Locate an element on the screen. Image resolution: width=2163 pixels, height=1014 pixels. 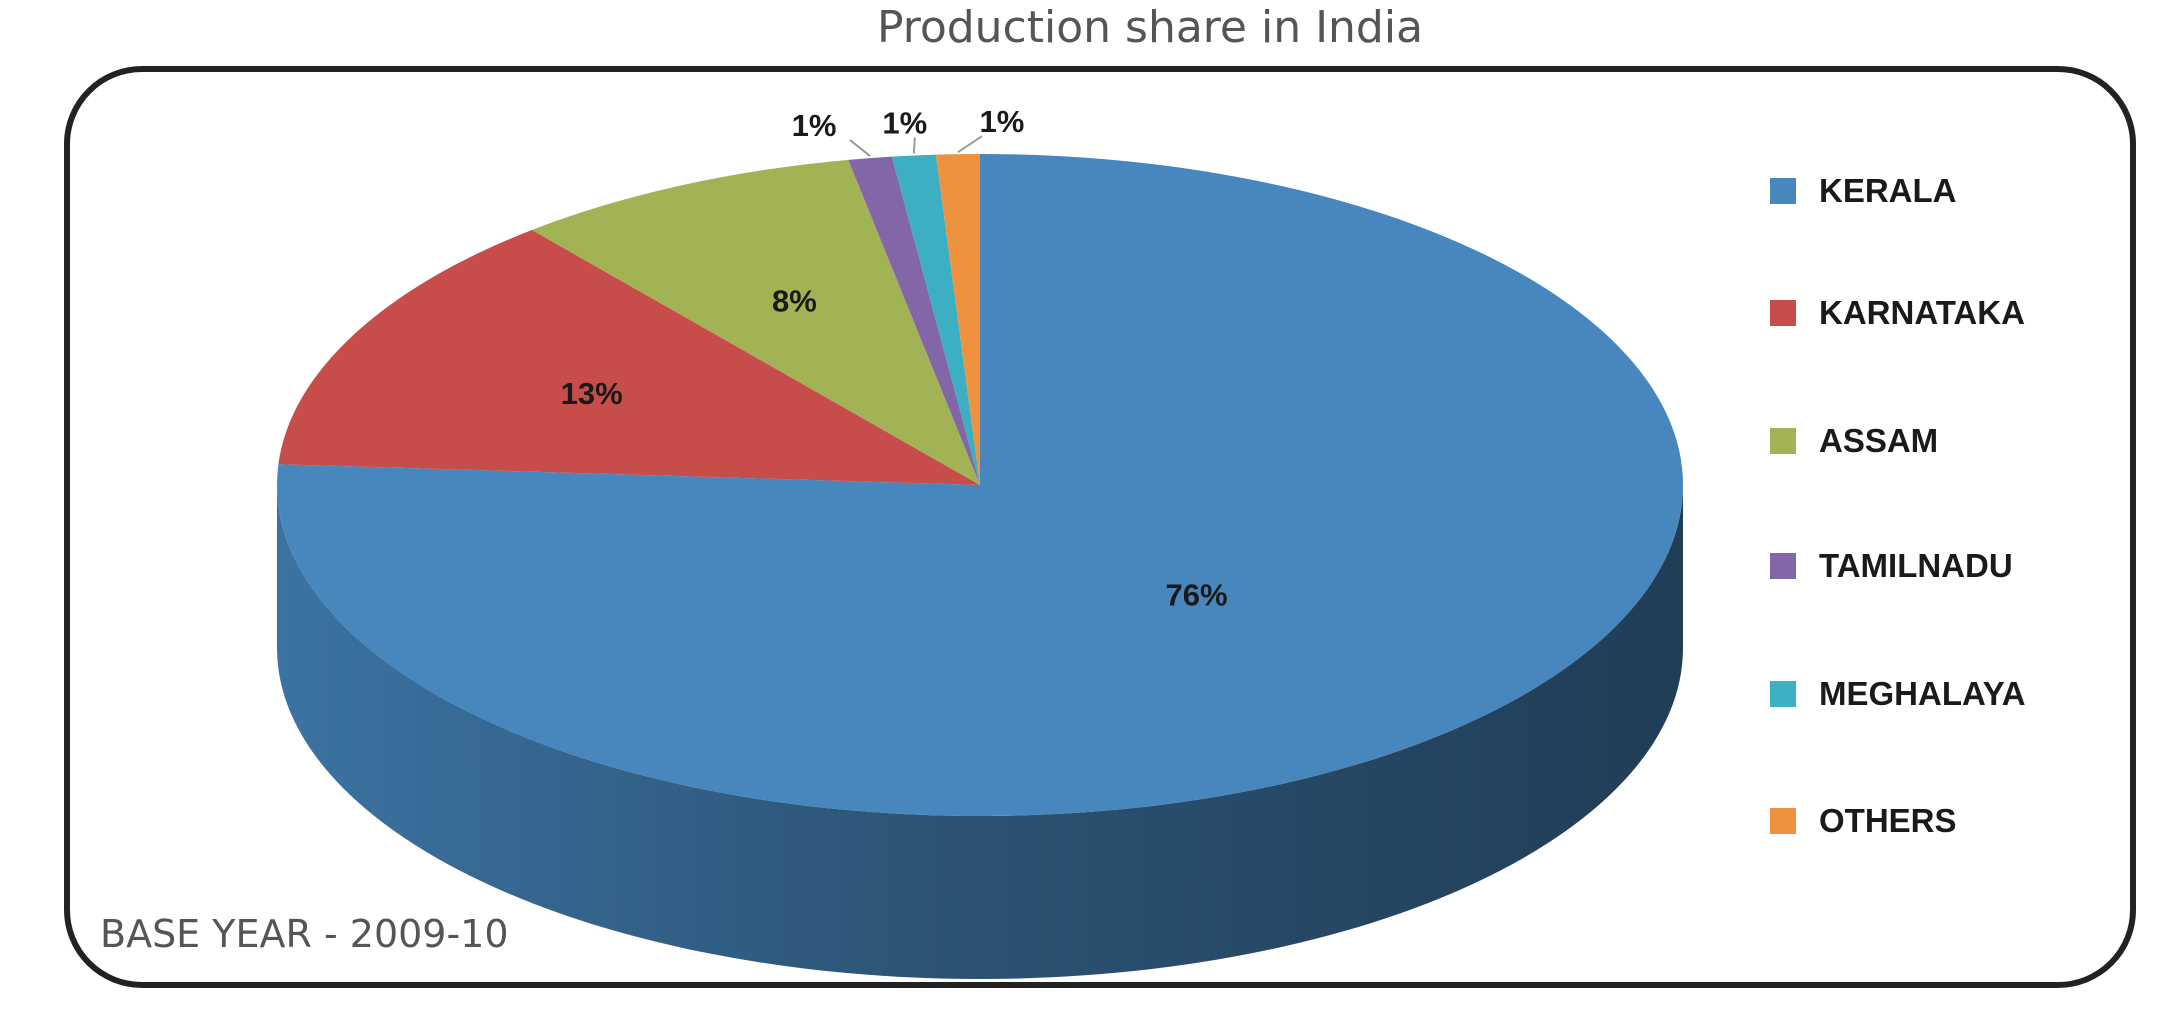
legend-item-kerala: KERALA is located at coordinates (1863, 191).